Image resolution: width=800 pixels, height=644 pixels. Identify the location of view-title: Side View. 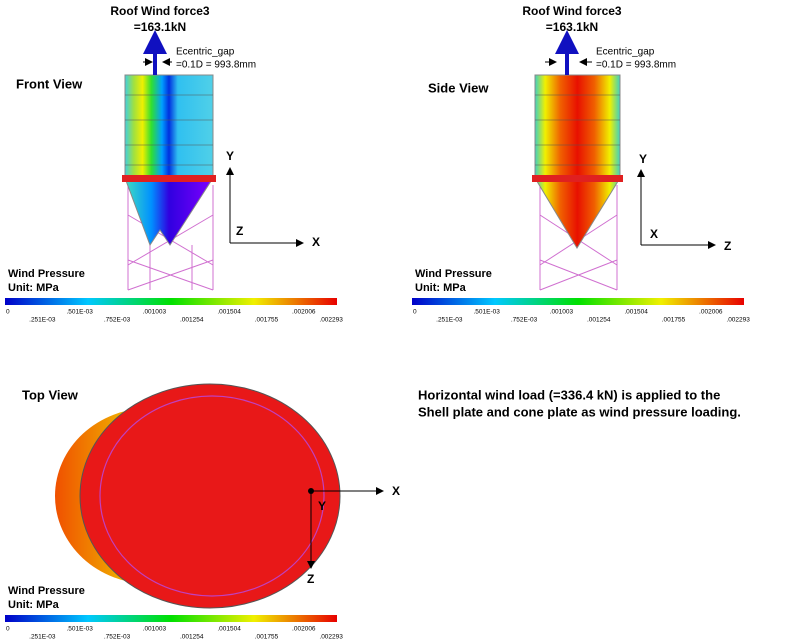
(458, 87).